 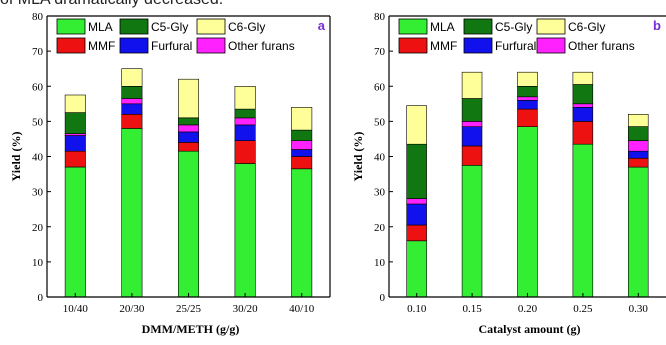 What do you see at coordinates (413, 45) in the screenshot?
I see `legend-swatch-mmf` at bounding box center [413, 45].